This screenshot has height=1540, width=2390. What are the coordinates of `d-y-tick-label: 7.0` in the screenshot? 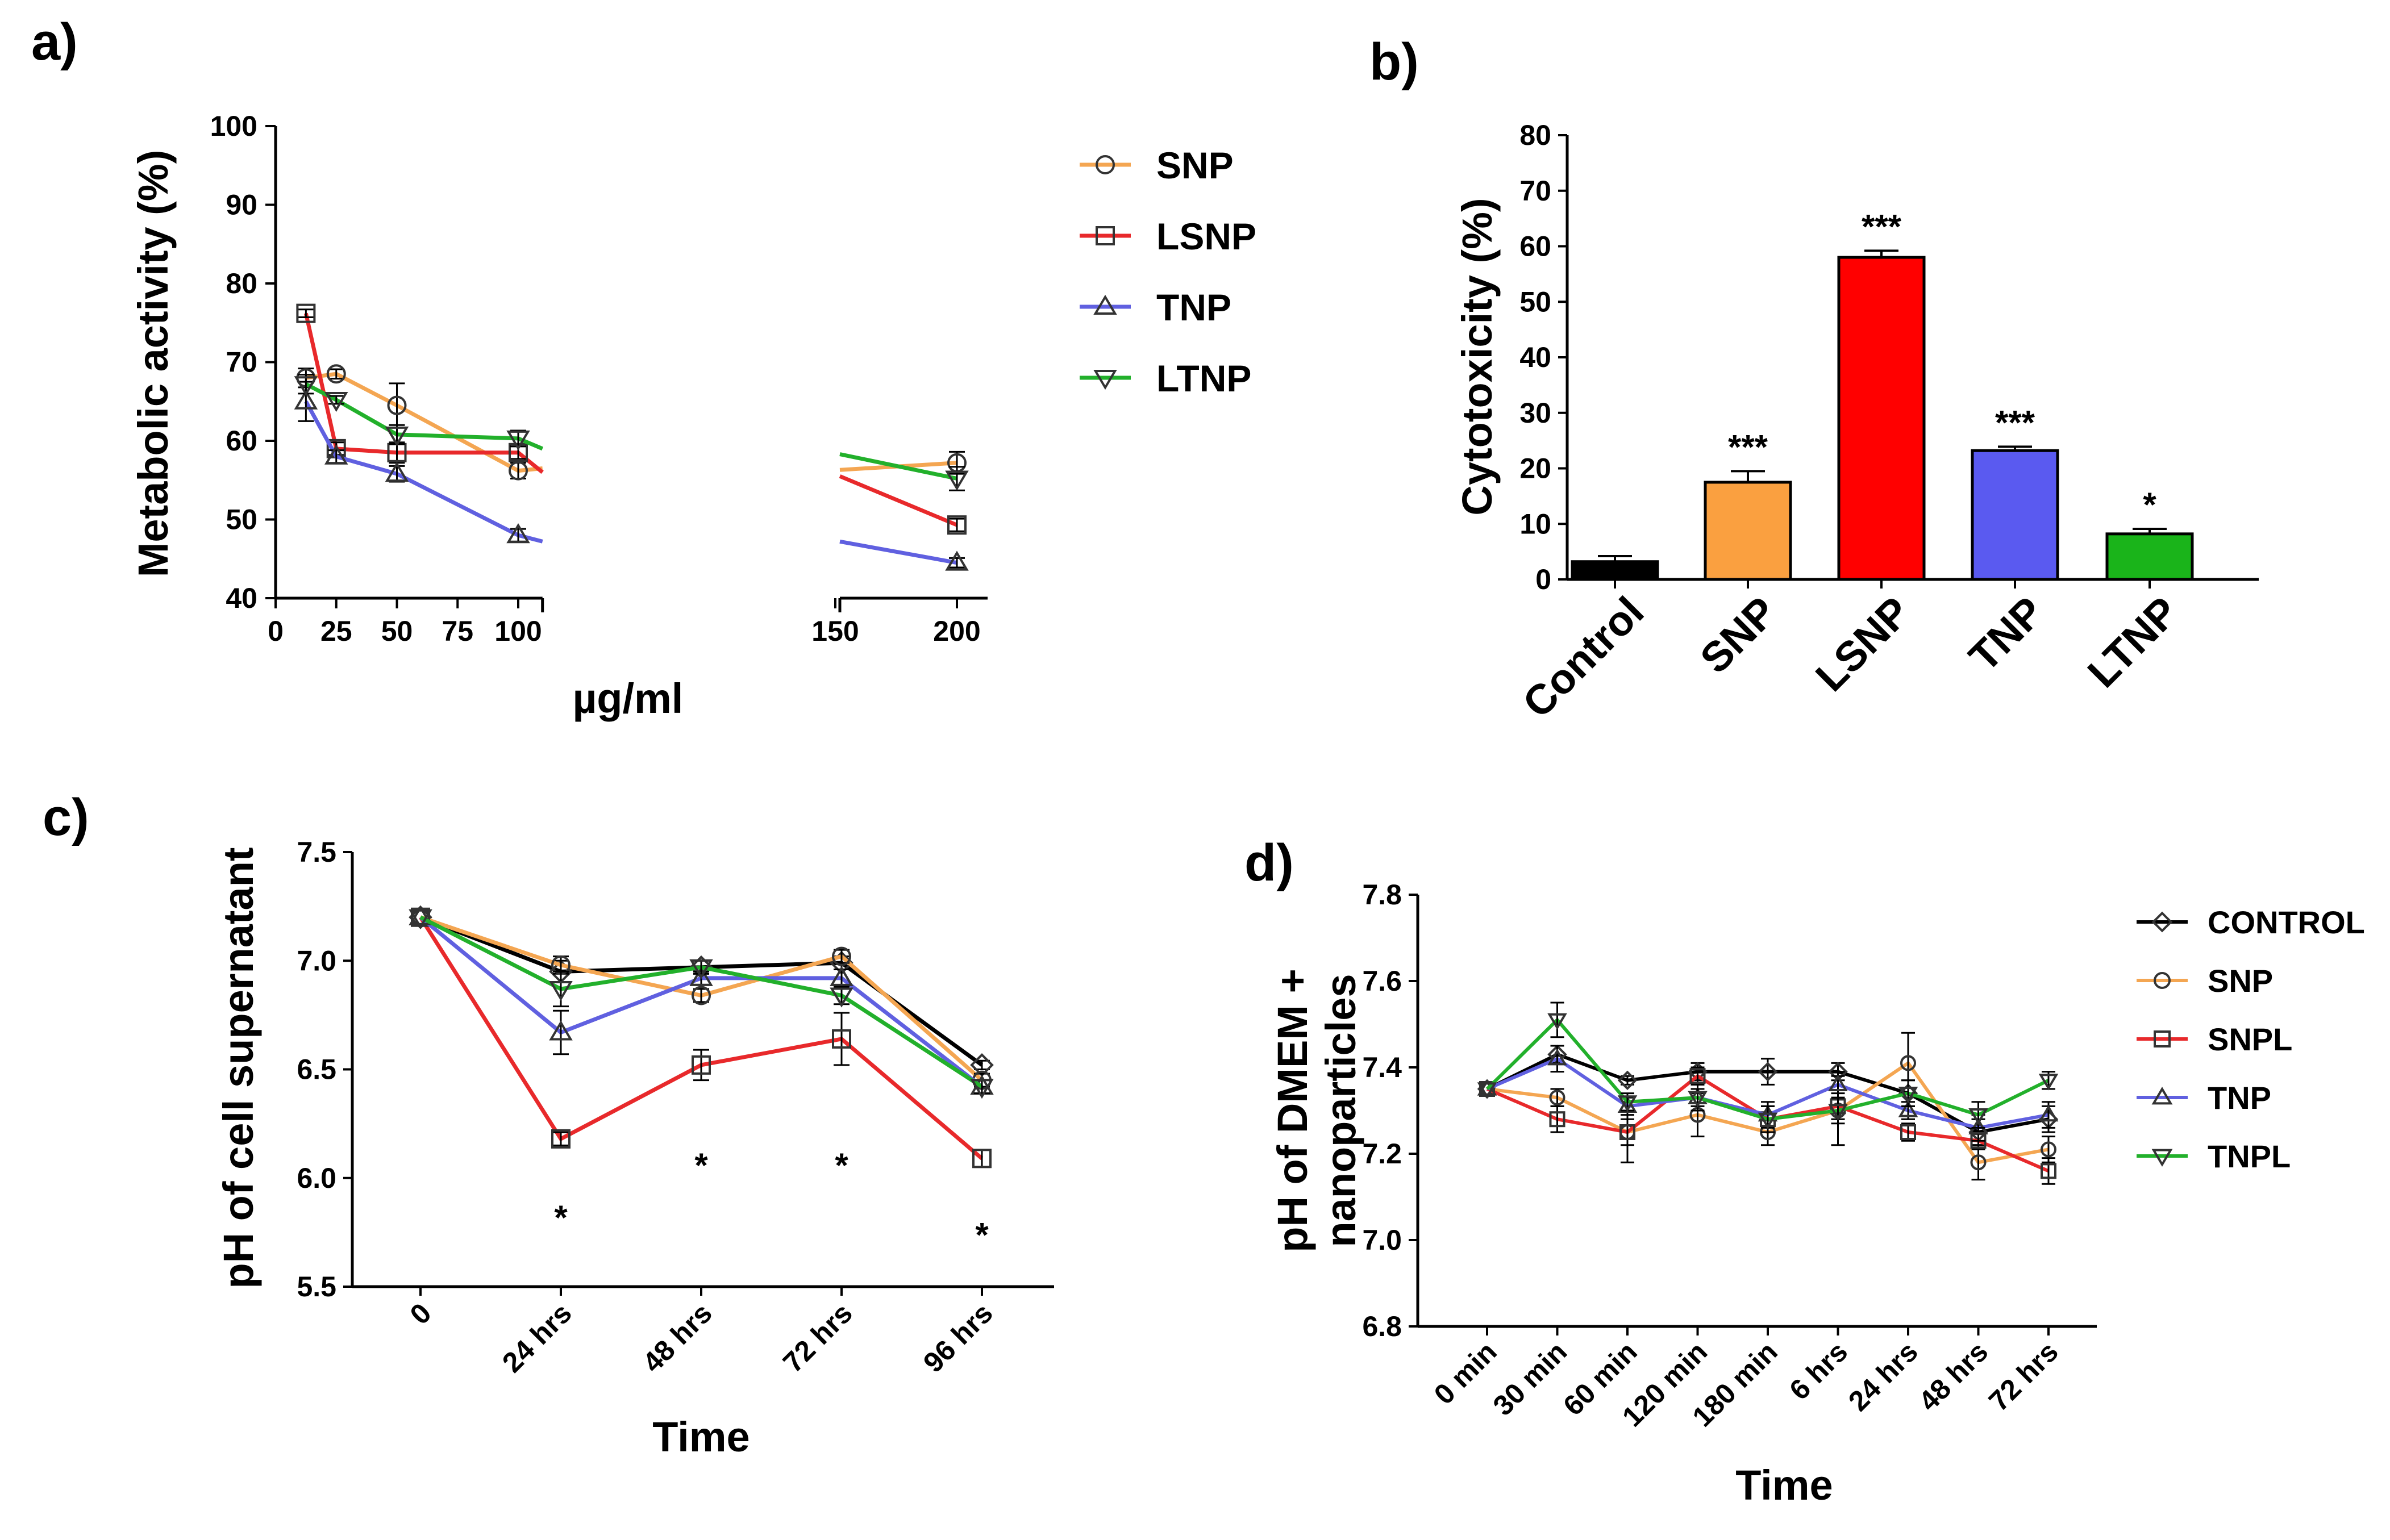 It's located at (1382, 1240).